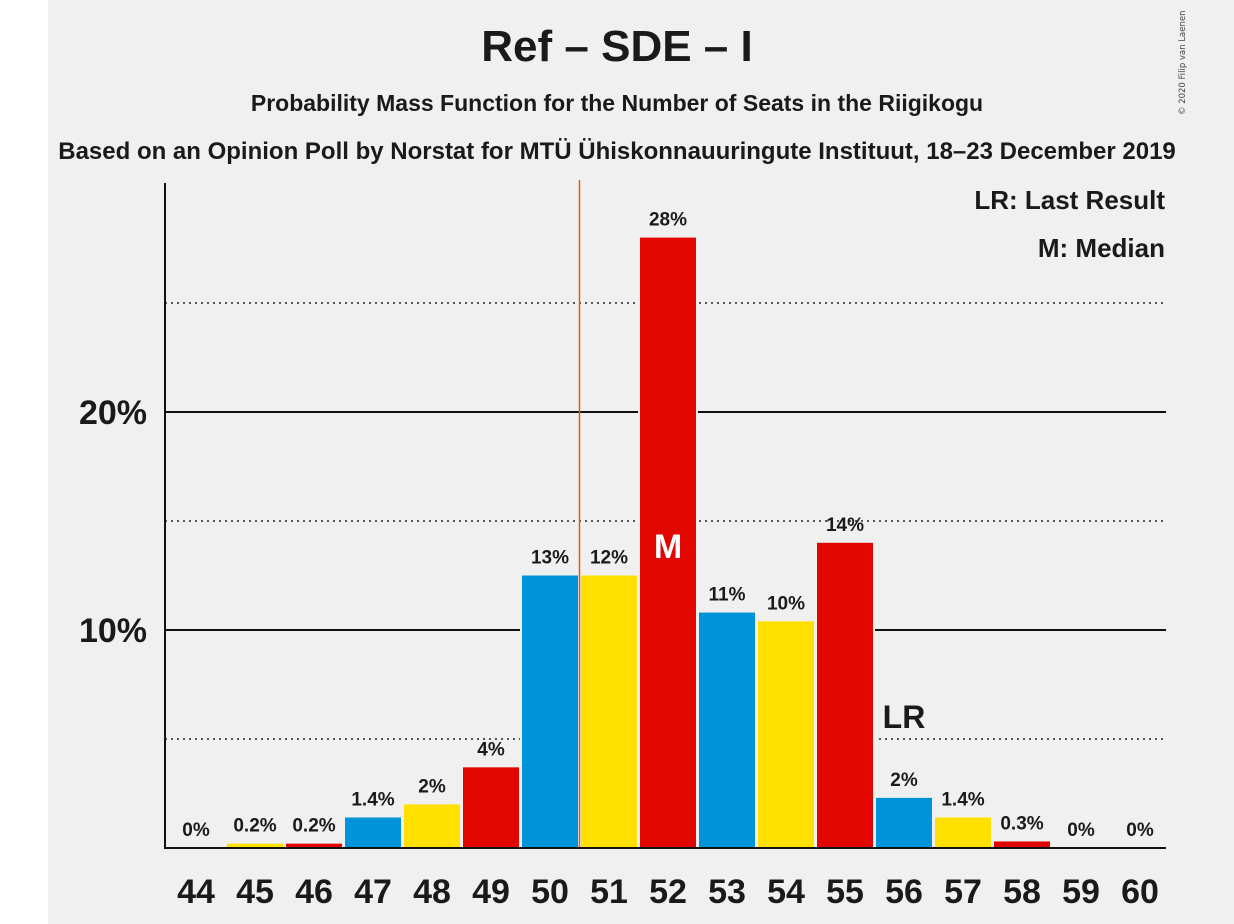 The image size is (1234, 924). I want to click on data-label: 4%, so click(491, 749).